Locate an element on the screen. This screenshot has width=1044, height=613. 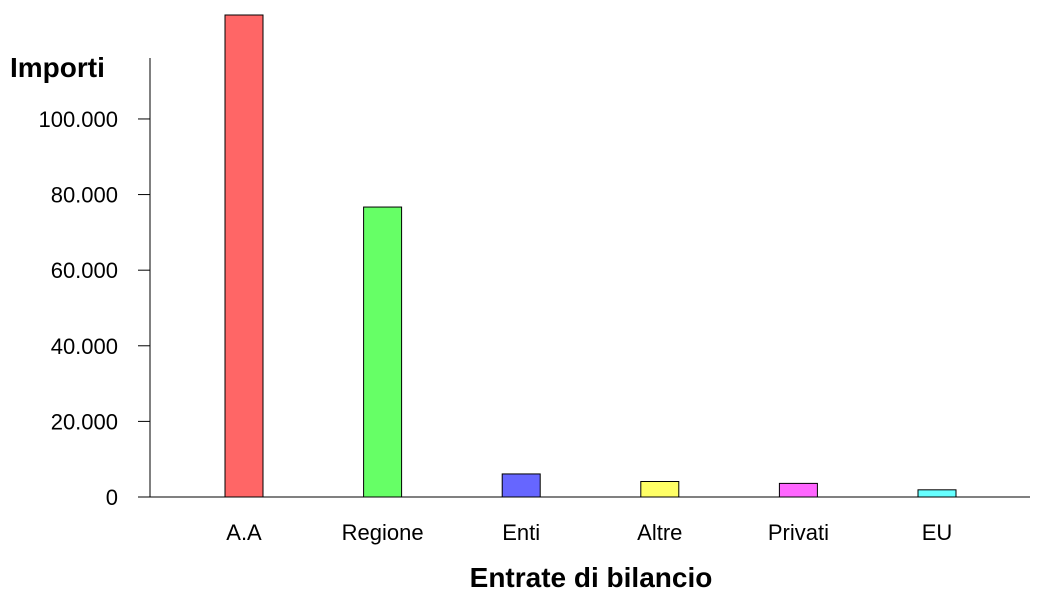
x-category-label: Altre is located at coordinates (659, 532).